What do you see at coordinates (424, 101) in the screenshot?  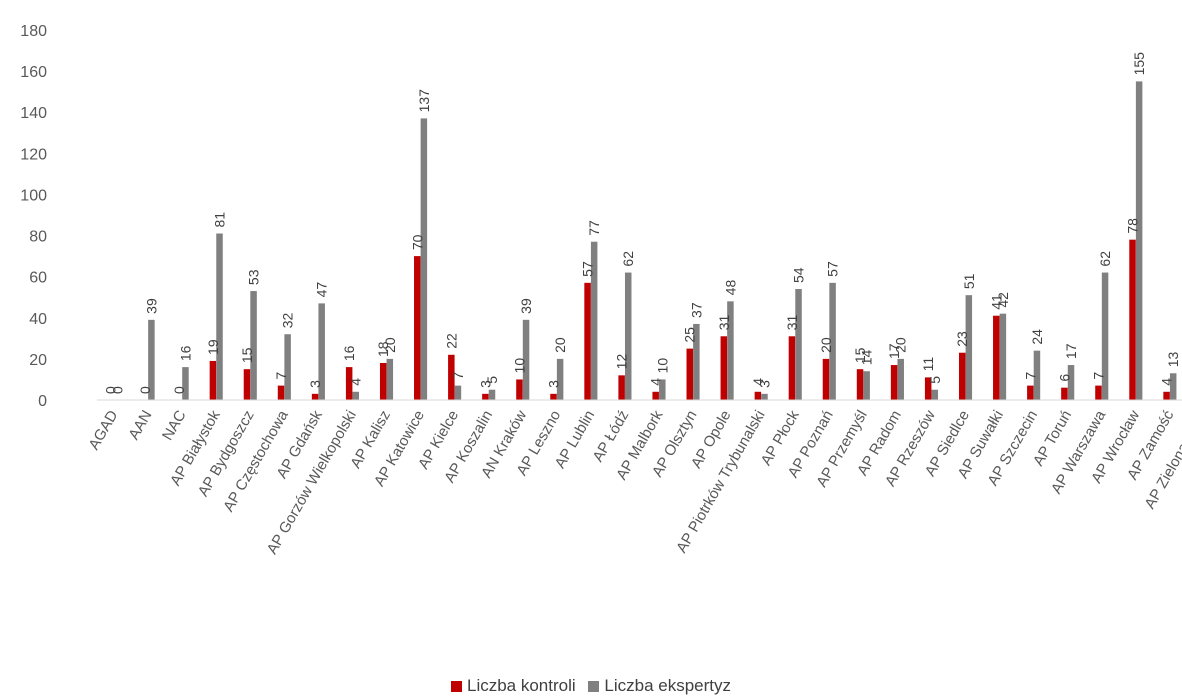 I see `data-label: 137` at bounding box center [424, 101].